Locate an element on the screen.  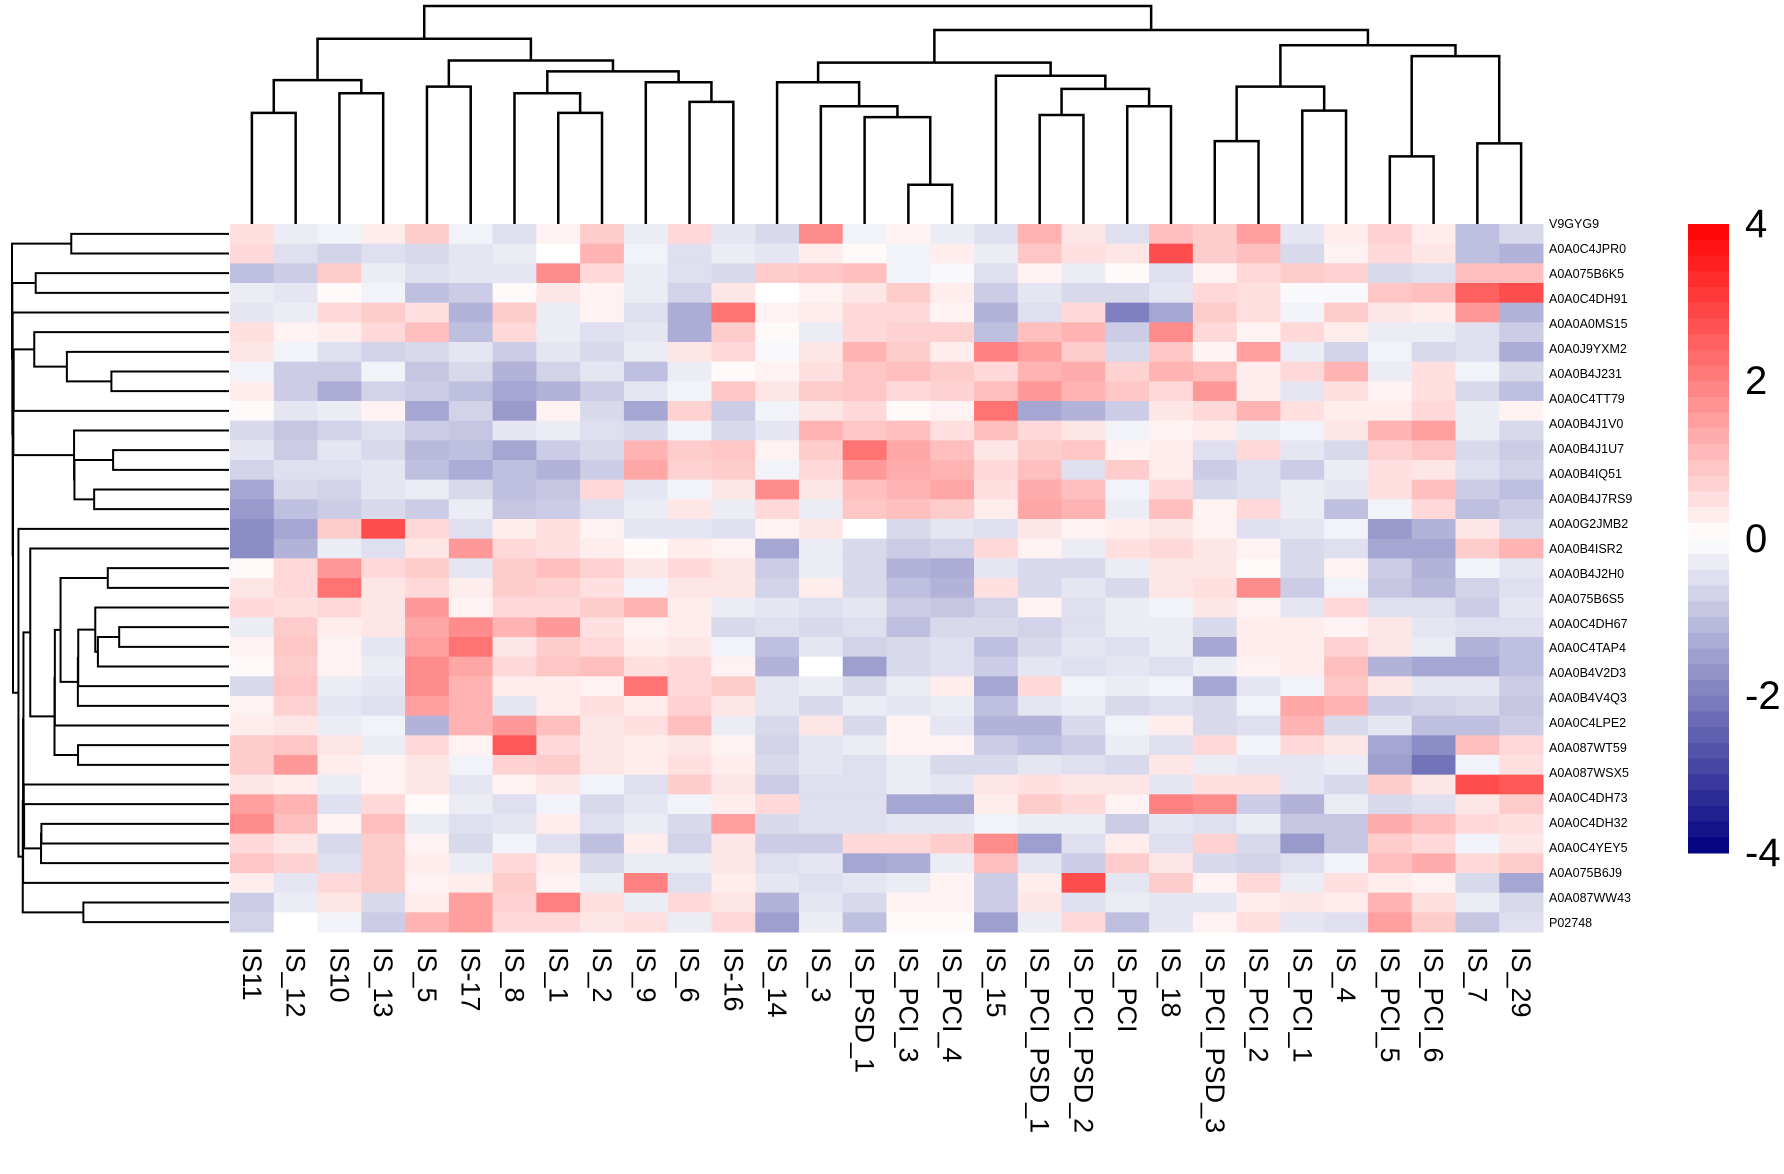
column-label: IS10 is located at coordinates (339, 975).